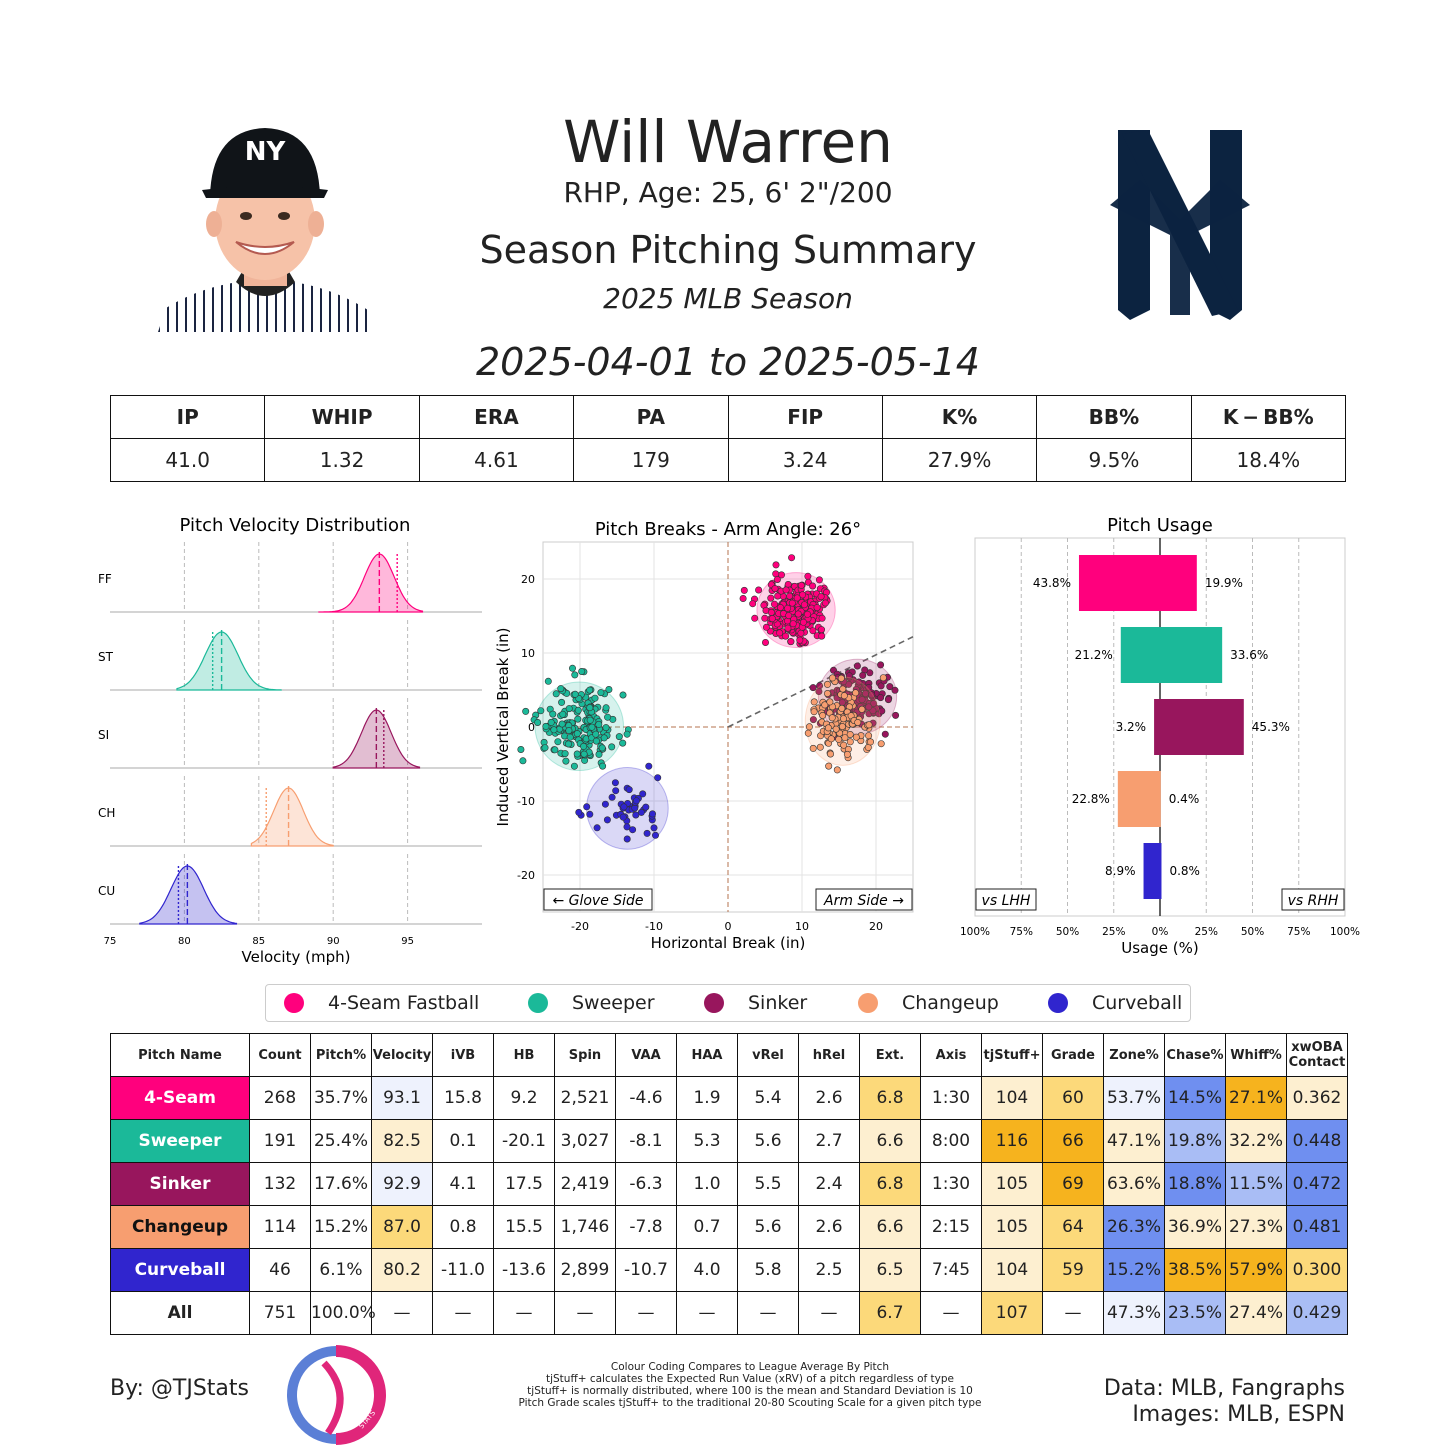 The height and width of the screenshot is (1456, 1456). I want to click on table-header-cell: VAA, so click(646, 1055).